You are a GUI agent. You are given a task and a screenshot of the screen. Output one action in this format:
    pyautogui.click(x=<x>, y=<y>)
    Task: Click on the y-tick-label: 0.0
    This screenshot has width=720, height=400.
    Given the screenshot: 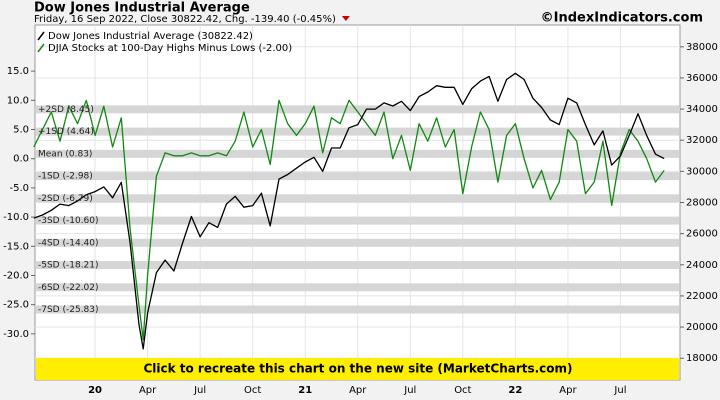 What is the action you would take?
    pyautogui.click(x=21, y=159)
    